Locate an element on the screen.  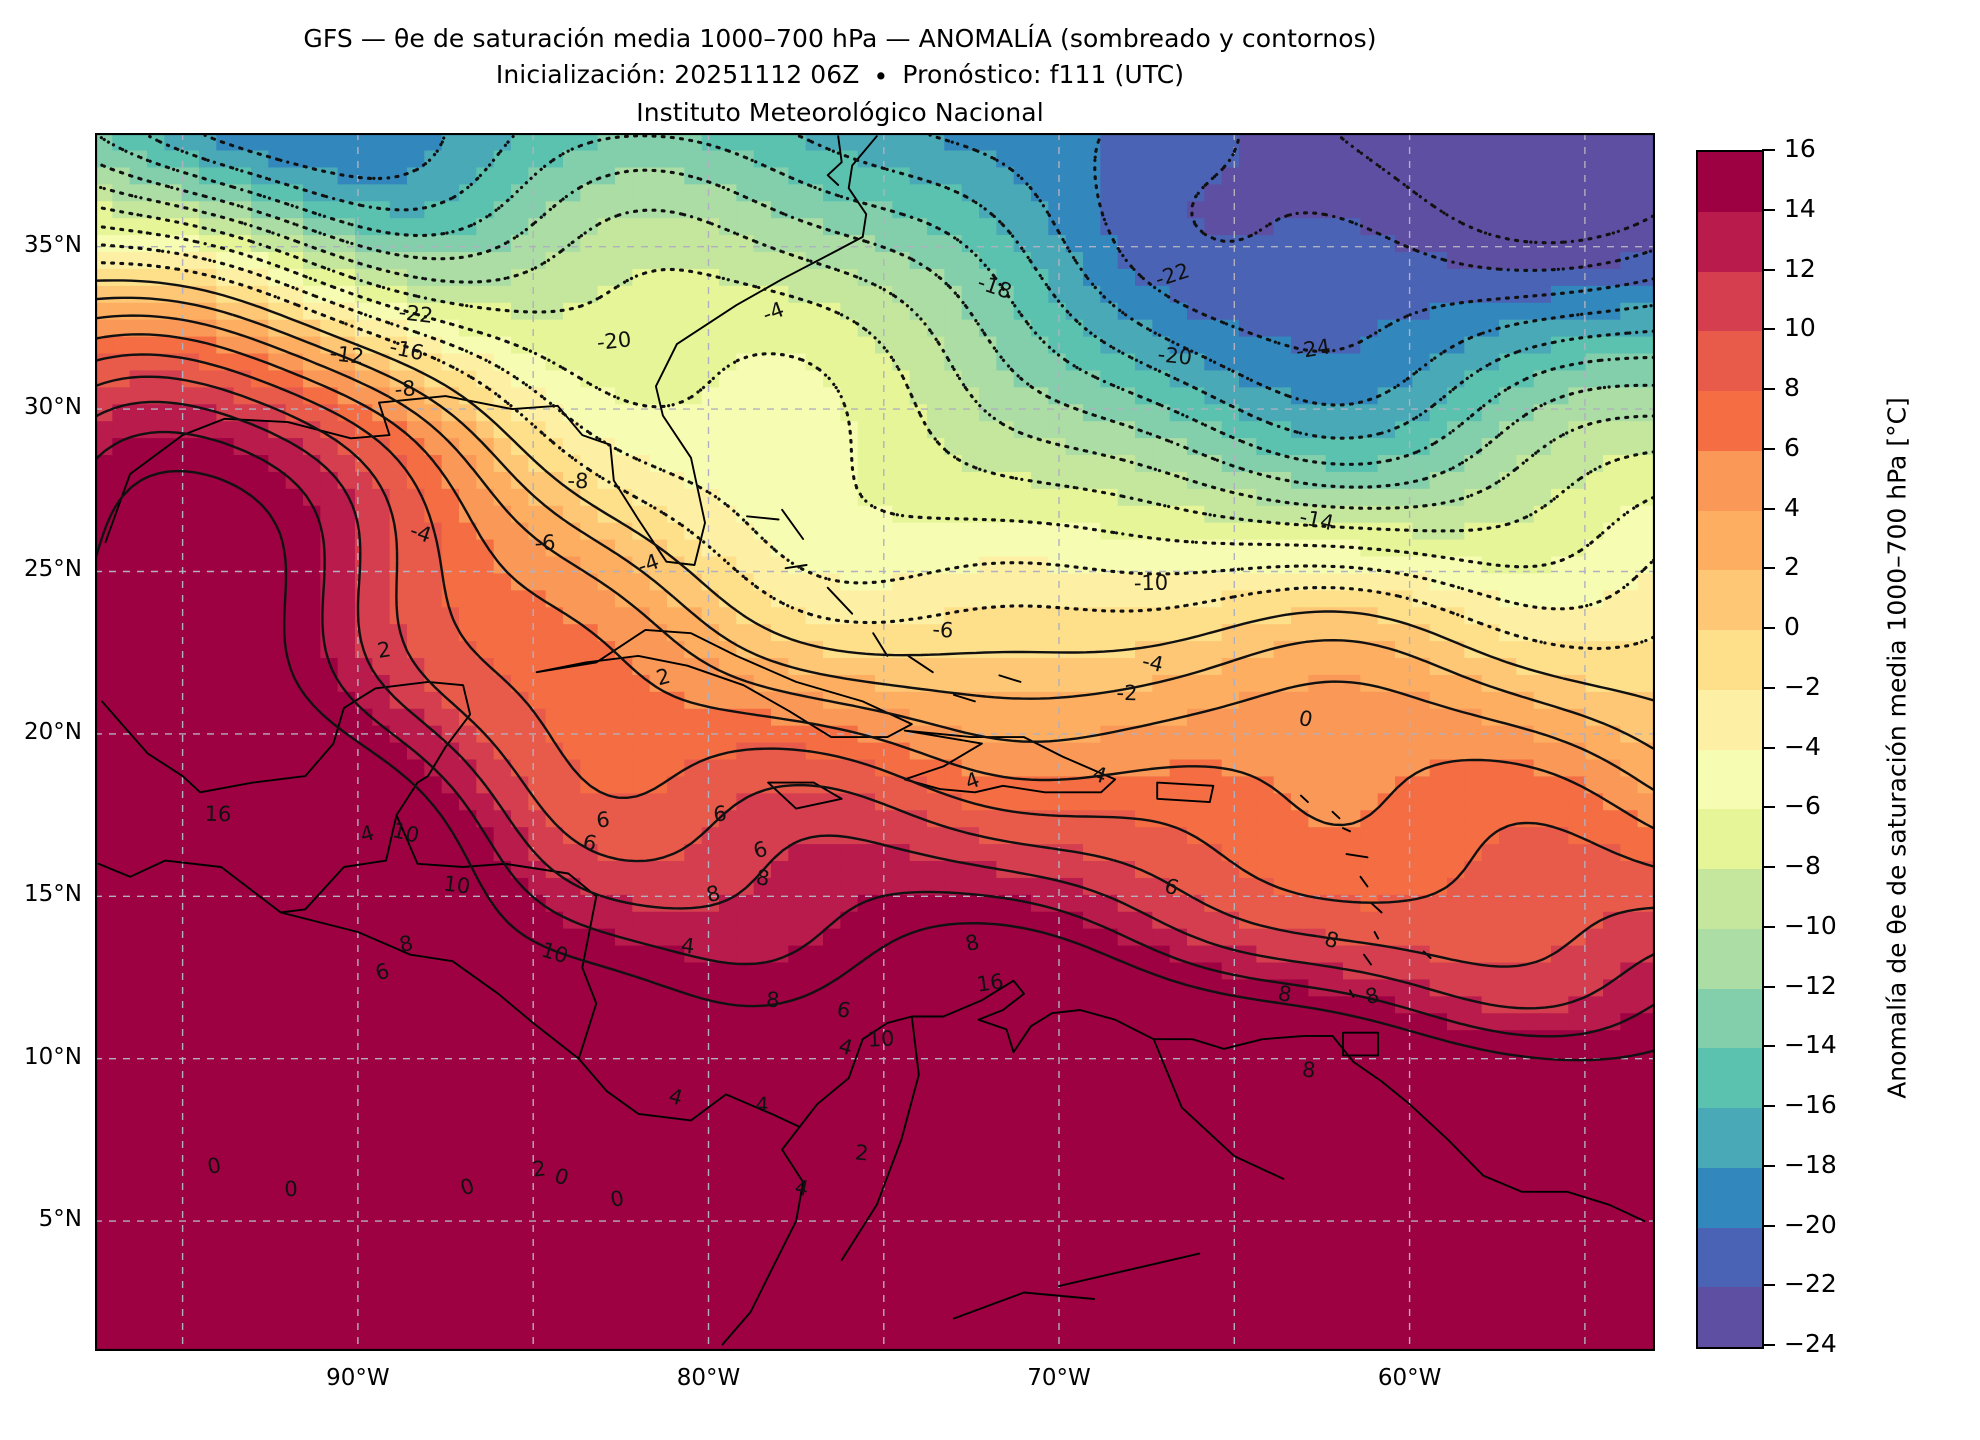
latitude-tick-5n: 5°N is located at coordinates (60, 1219).